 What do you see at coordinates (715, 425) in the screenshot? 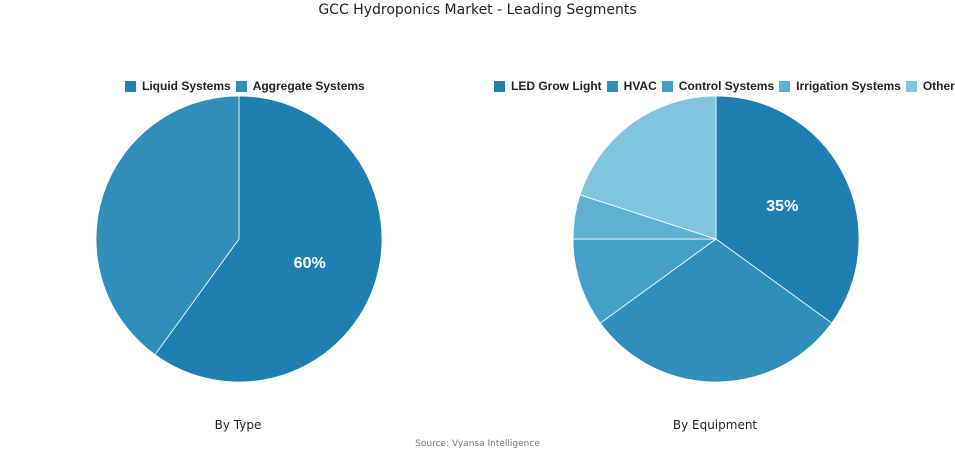
I see `caption-by-equipment: By Equipment` at bounding box center [715, 425].